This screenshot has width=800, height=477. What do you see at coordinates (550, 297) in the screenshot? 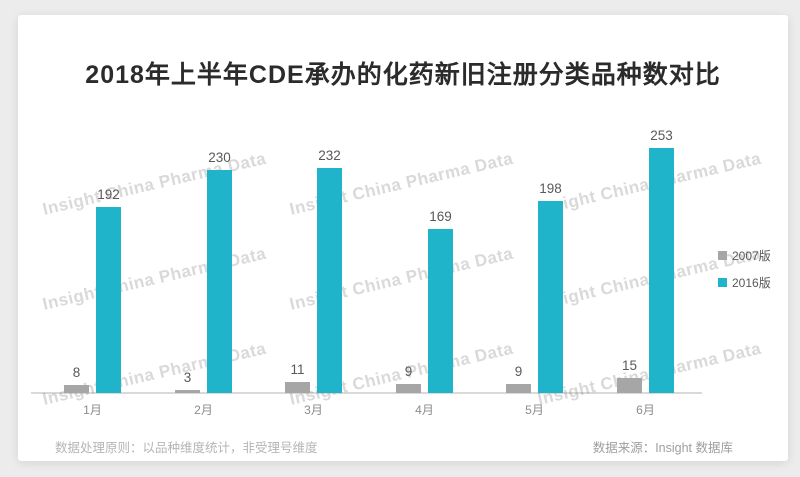
I see `bar-2016-5月` at bounding box center [550, 297].